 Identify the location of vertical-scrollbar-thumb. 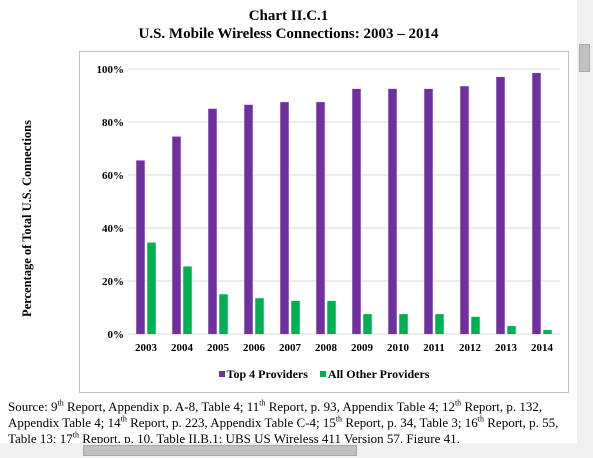
(584, 58).